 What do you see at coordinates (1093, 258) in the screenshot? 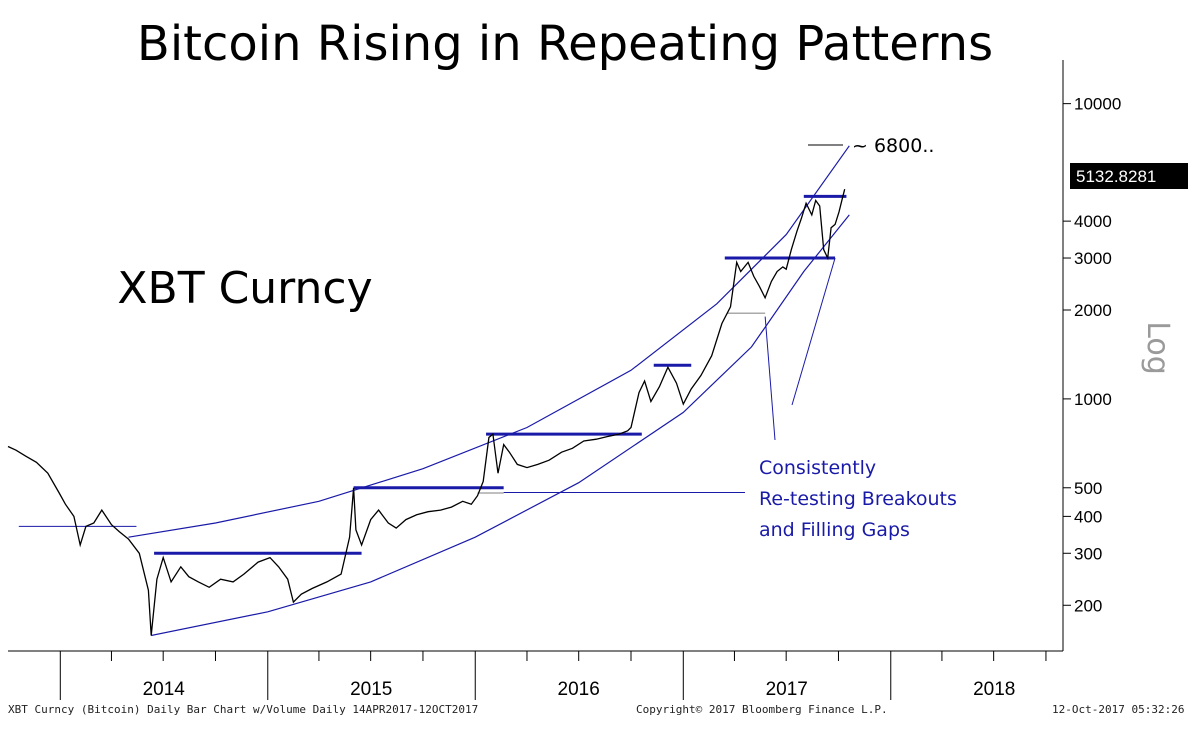
I see `y-tick-label: 3000` at bounding box center [1093, 258].